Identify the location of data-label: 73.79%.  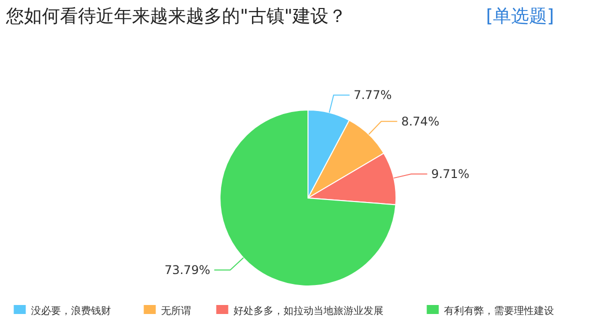
(187, 270).